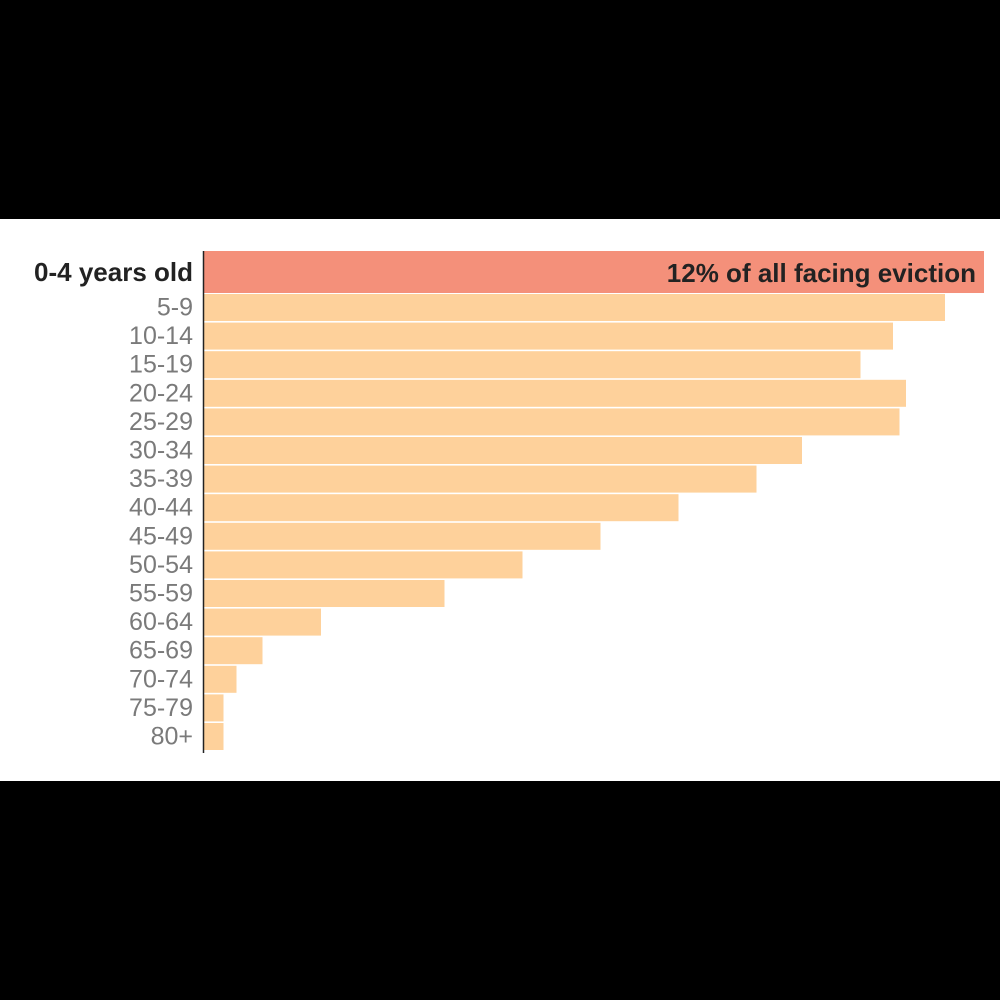  What do you see at coordinates (161, 393) in the screenshot?
I see `category-label: 20-24` at bounding box center [161, 393].